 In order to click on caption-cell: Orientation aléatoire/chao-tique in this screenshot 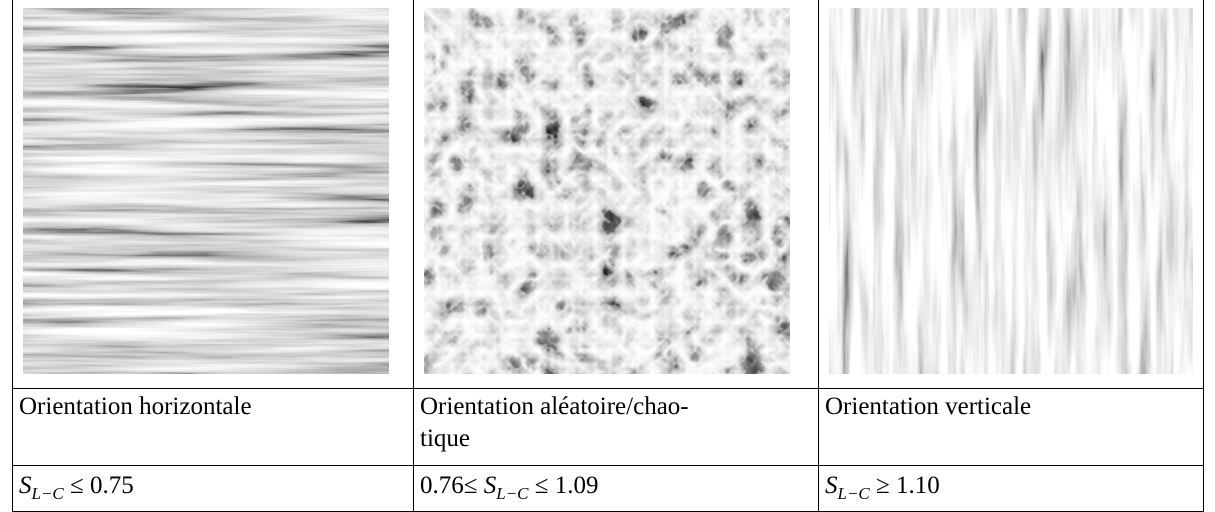, I will do `click(616, 427)`.